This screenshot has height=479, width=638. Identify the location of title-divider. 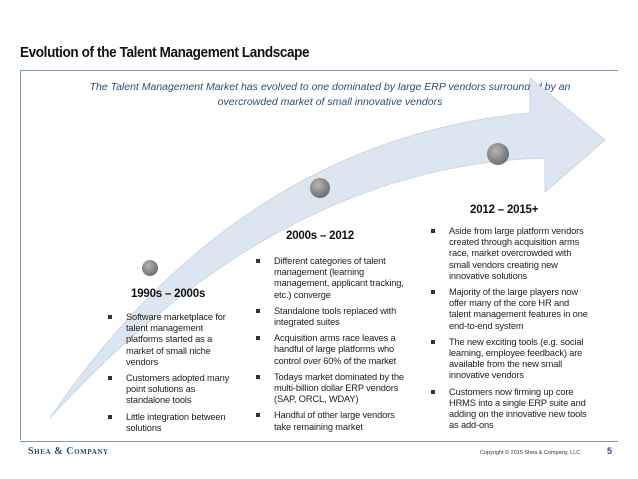
(319, 70).